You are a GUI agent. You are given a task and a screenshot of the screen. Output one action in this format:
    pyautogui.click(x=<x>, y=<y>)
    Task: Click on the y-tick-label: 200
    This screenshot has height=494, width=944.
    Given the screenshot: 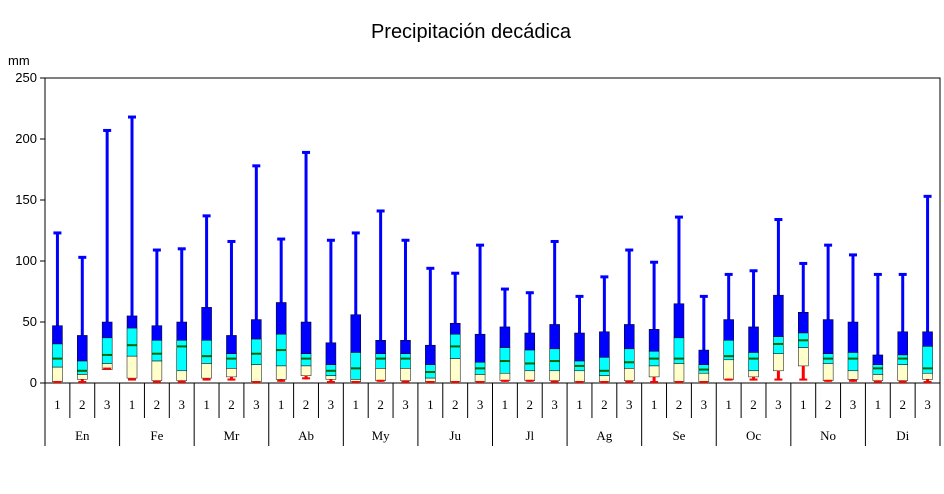 What is the action you would take?
    pyautogui.click(x=26, y=138)
    